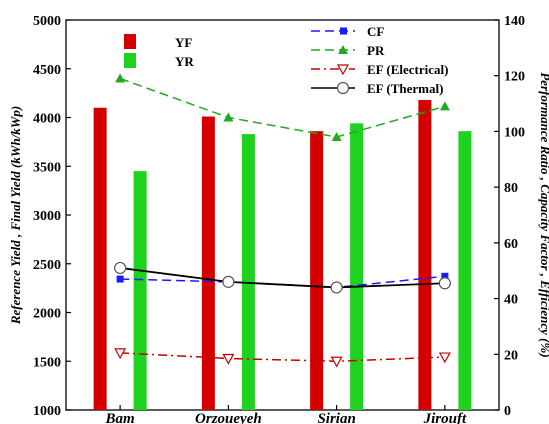  Describe the element at coordinates (47, 21) in the screenshot. I see `y-left-tick-label: 5000` at that location.